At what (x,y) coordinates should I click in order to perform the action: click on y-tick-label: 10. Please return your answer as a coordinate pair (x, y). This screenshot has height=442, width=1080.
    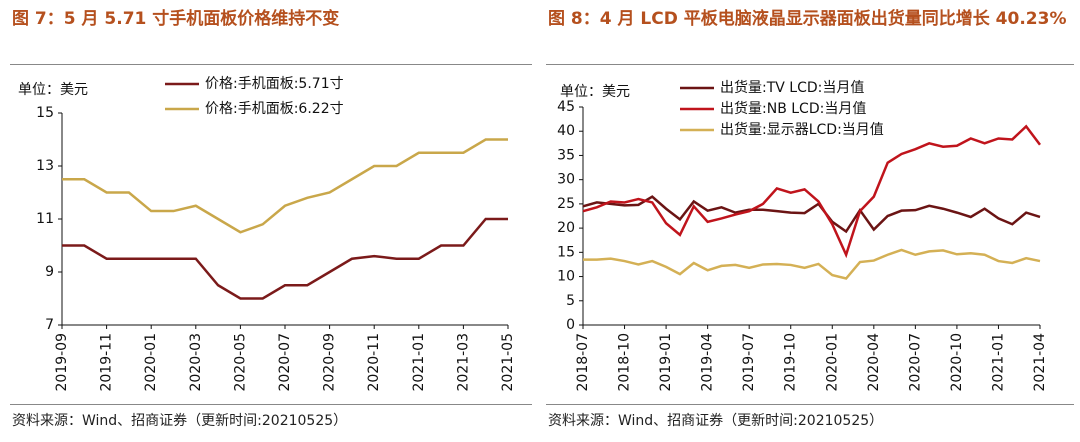
    Looking at the image, I should click on (566, 277).